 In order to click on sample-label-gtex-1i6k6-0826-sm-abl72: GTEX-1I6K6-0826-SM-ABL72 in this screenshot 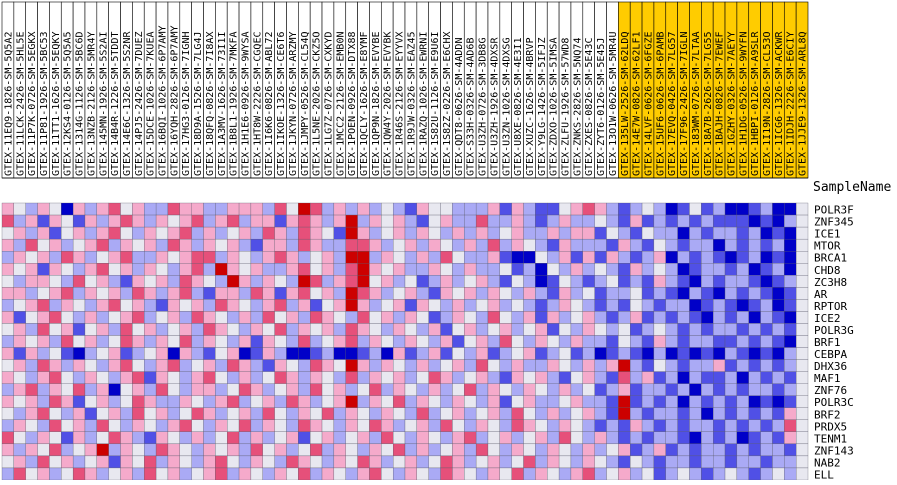, I will do `click(269, 104)`.